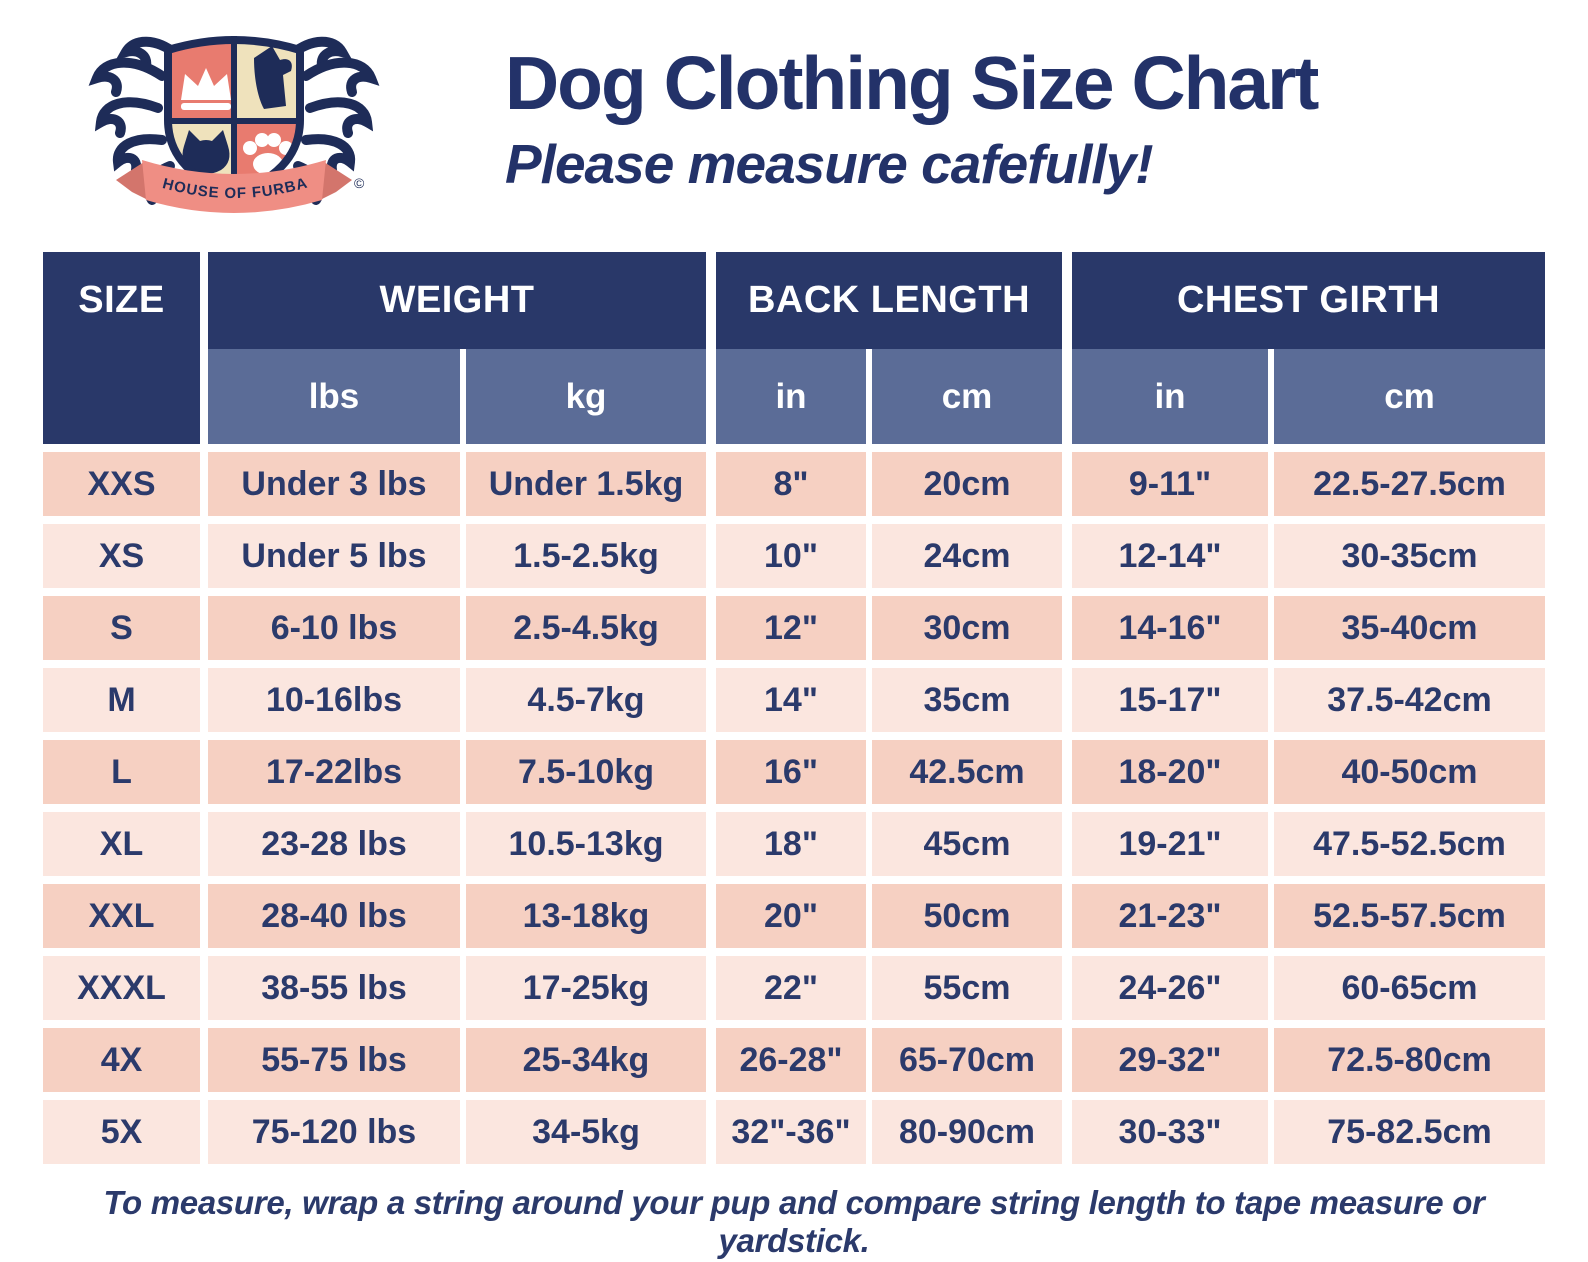 This screenshot has width=1588, height=1262. Describe the element at coordinates (334, 628) in the screenshot. I see `row-S-weight-lbs-cell: 6-10 lbs` at that location.